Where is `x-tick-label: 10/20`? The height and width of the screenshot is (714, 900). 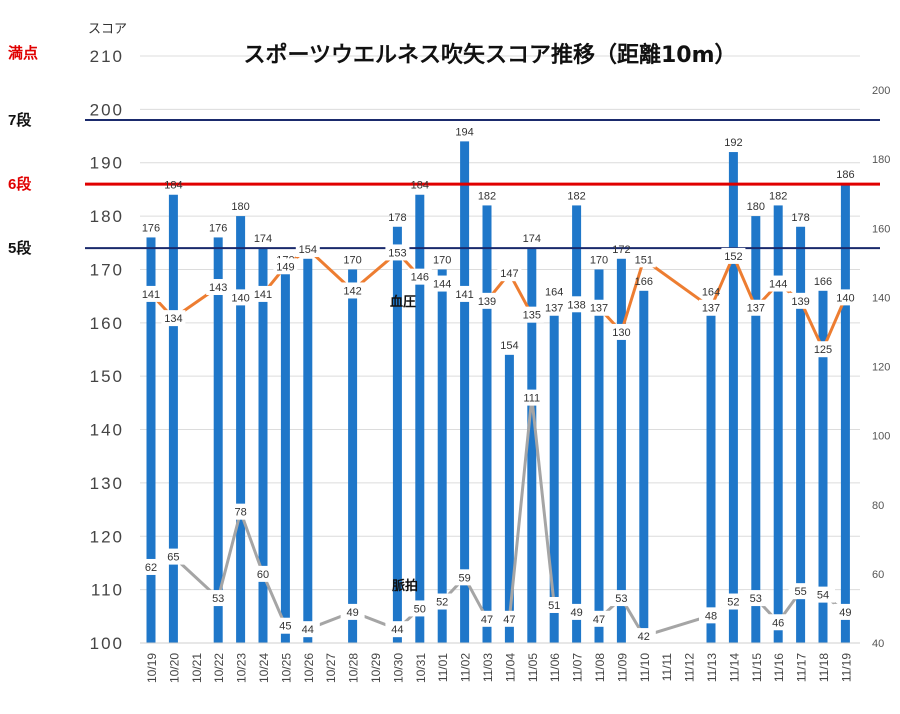 x-tick-label: 10/20 is located at coordinates (174, 668).